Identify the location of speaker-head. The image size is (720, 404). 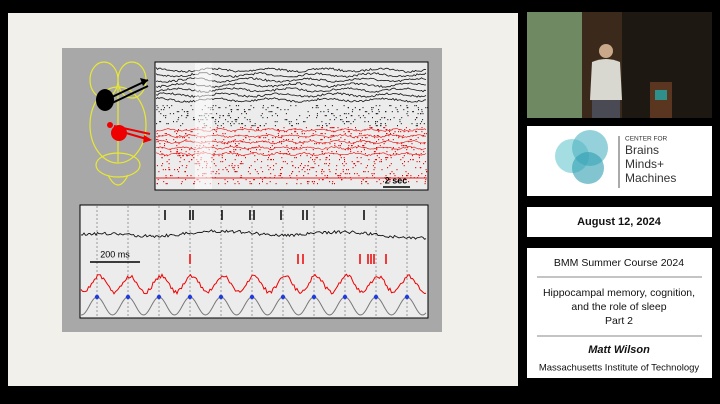
(606, 51).